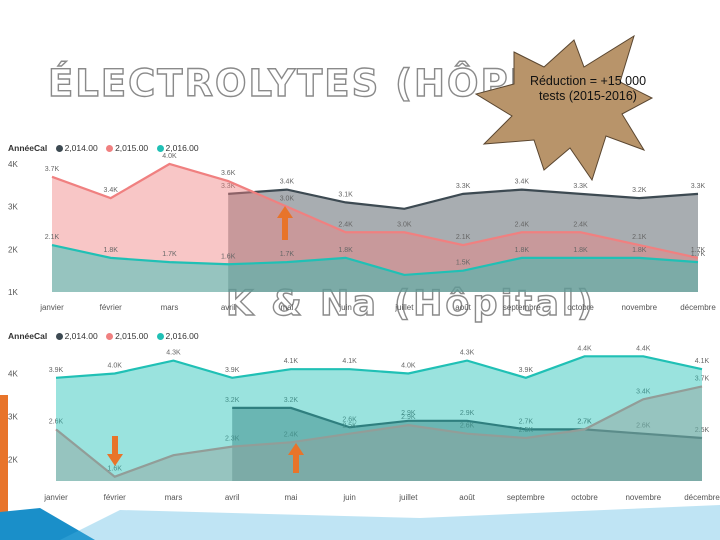 Image resolution: width=720 pixels, height=540 pixels. Describe the element at coordinates (132, 148) in the screenshot. I see `legend1-label-2015: 2,015.00` at that location.